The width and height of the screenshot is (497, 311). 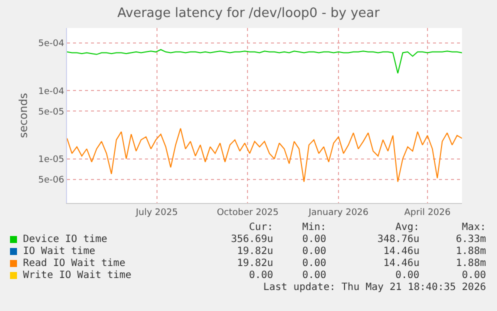 What do you see at coordinates (470, 240) in the screenshot?
I see `text: 6.33m` at bounding box center [470, 240].